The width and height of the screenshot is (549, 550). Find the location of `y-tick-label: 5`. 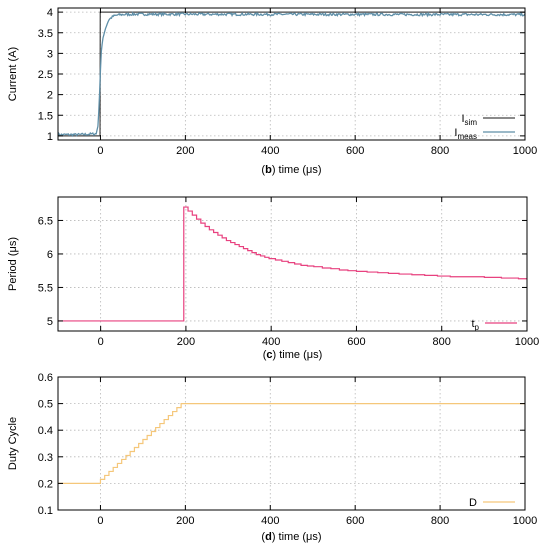

y-tick-label: 5 is located at coordinates (50, 322).